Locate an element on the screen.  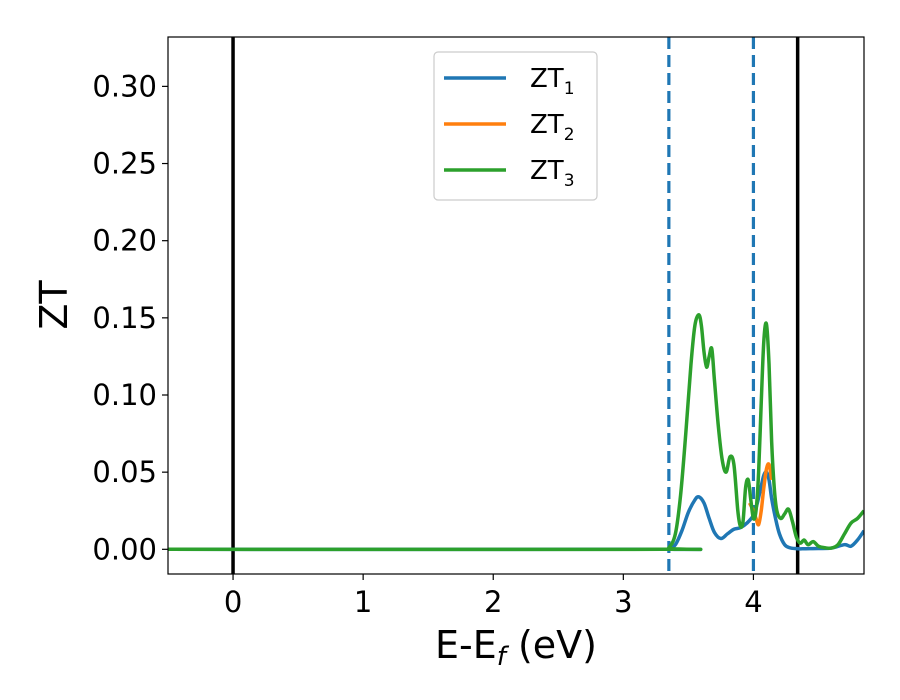
legend-label-zt2: ZT2 is located at coordinates (552, 127).